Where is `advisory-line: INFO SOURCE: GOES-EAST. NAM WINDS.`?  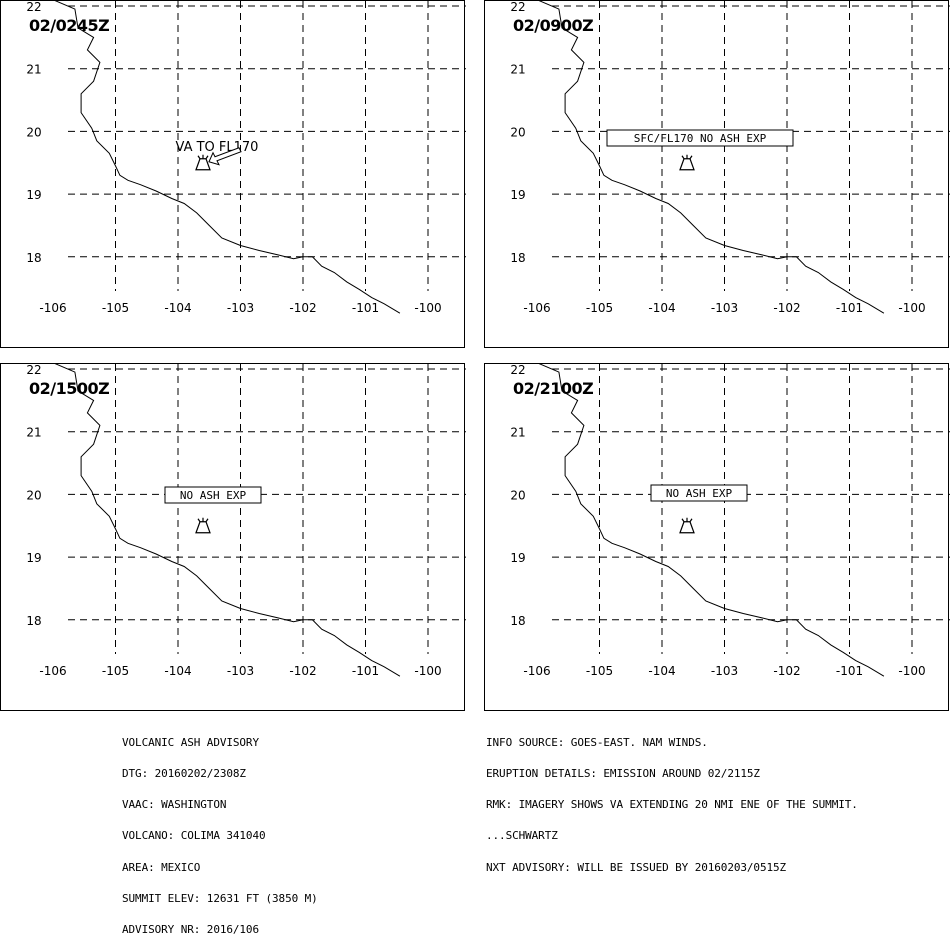 advisory-line: INFO SOURCE: GOES-EAST. NAM WINDS. is located at coordinates (597, 742).